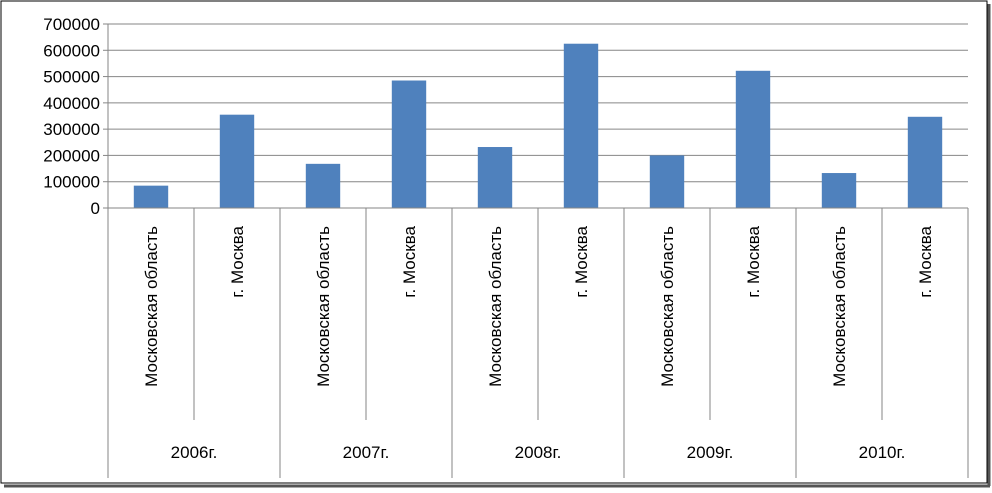 This screenshot has width=992, height=493. What do you see at coordinates (71, 155) in the screenshot?
I see `y-tick-label: 200000` at bounding box center [71, 155].